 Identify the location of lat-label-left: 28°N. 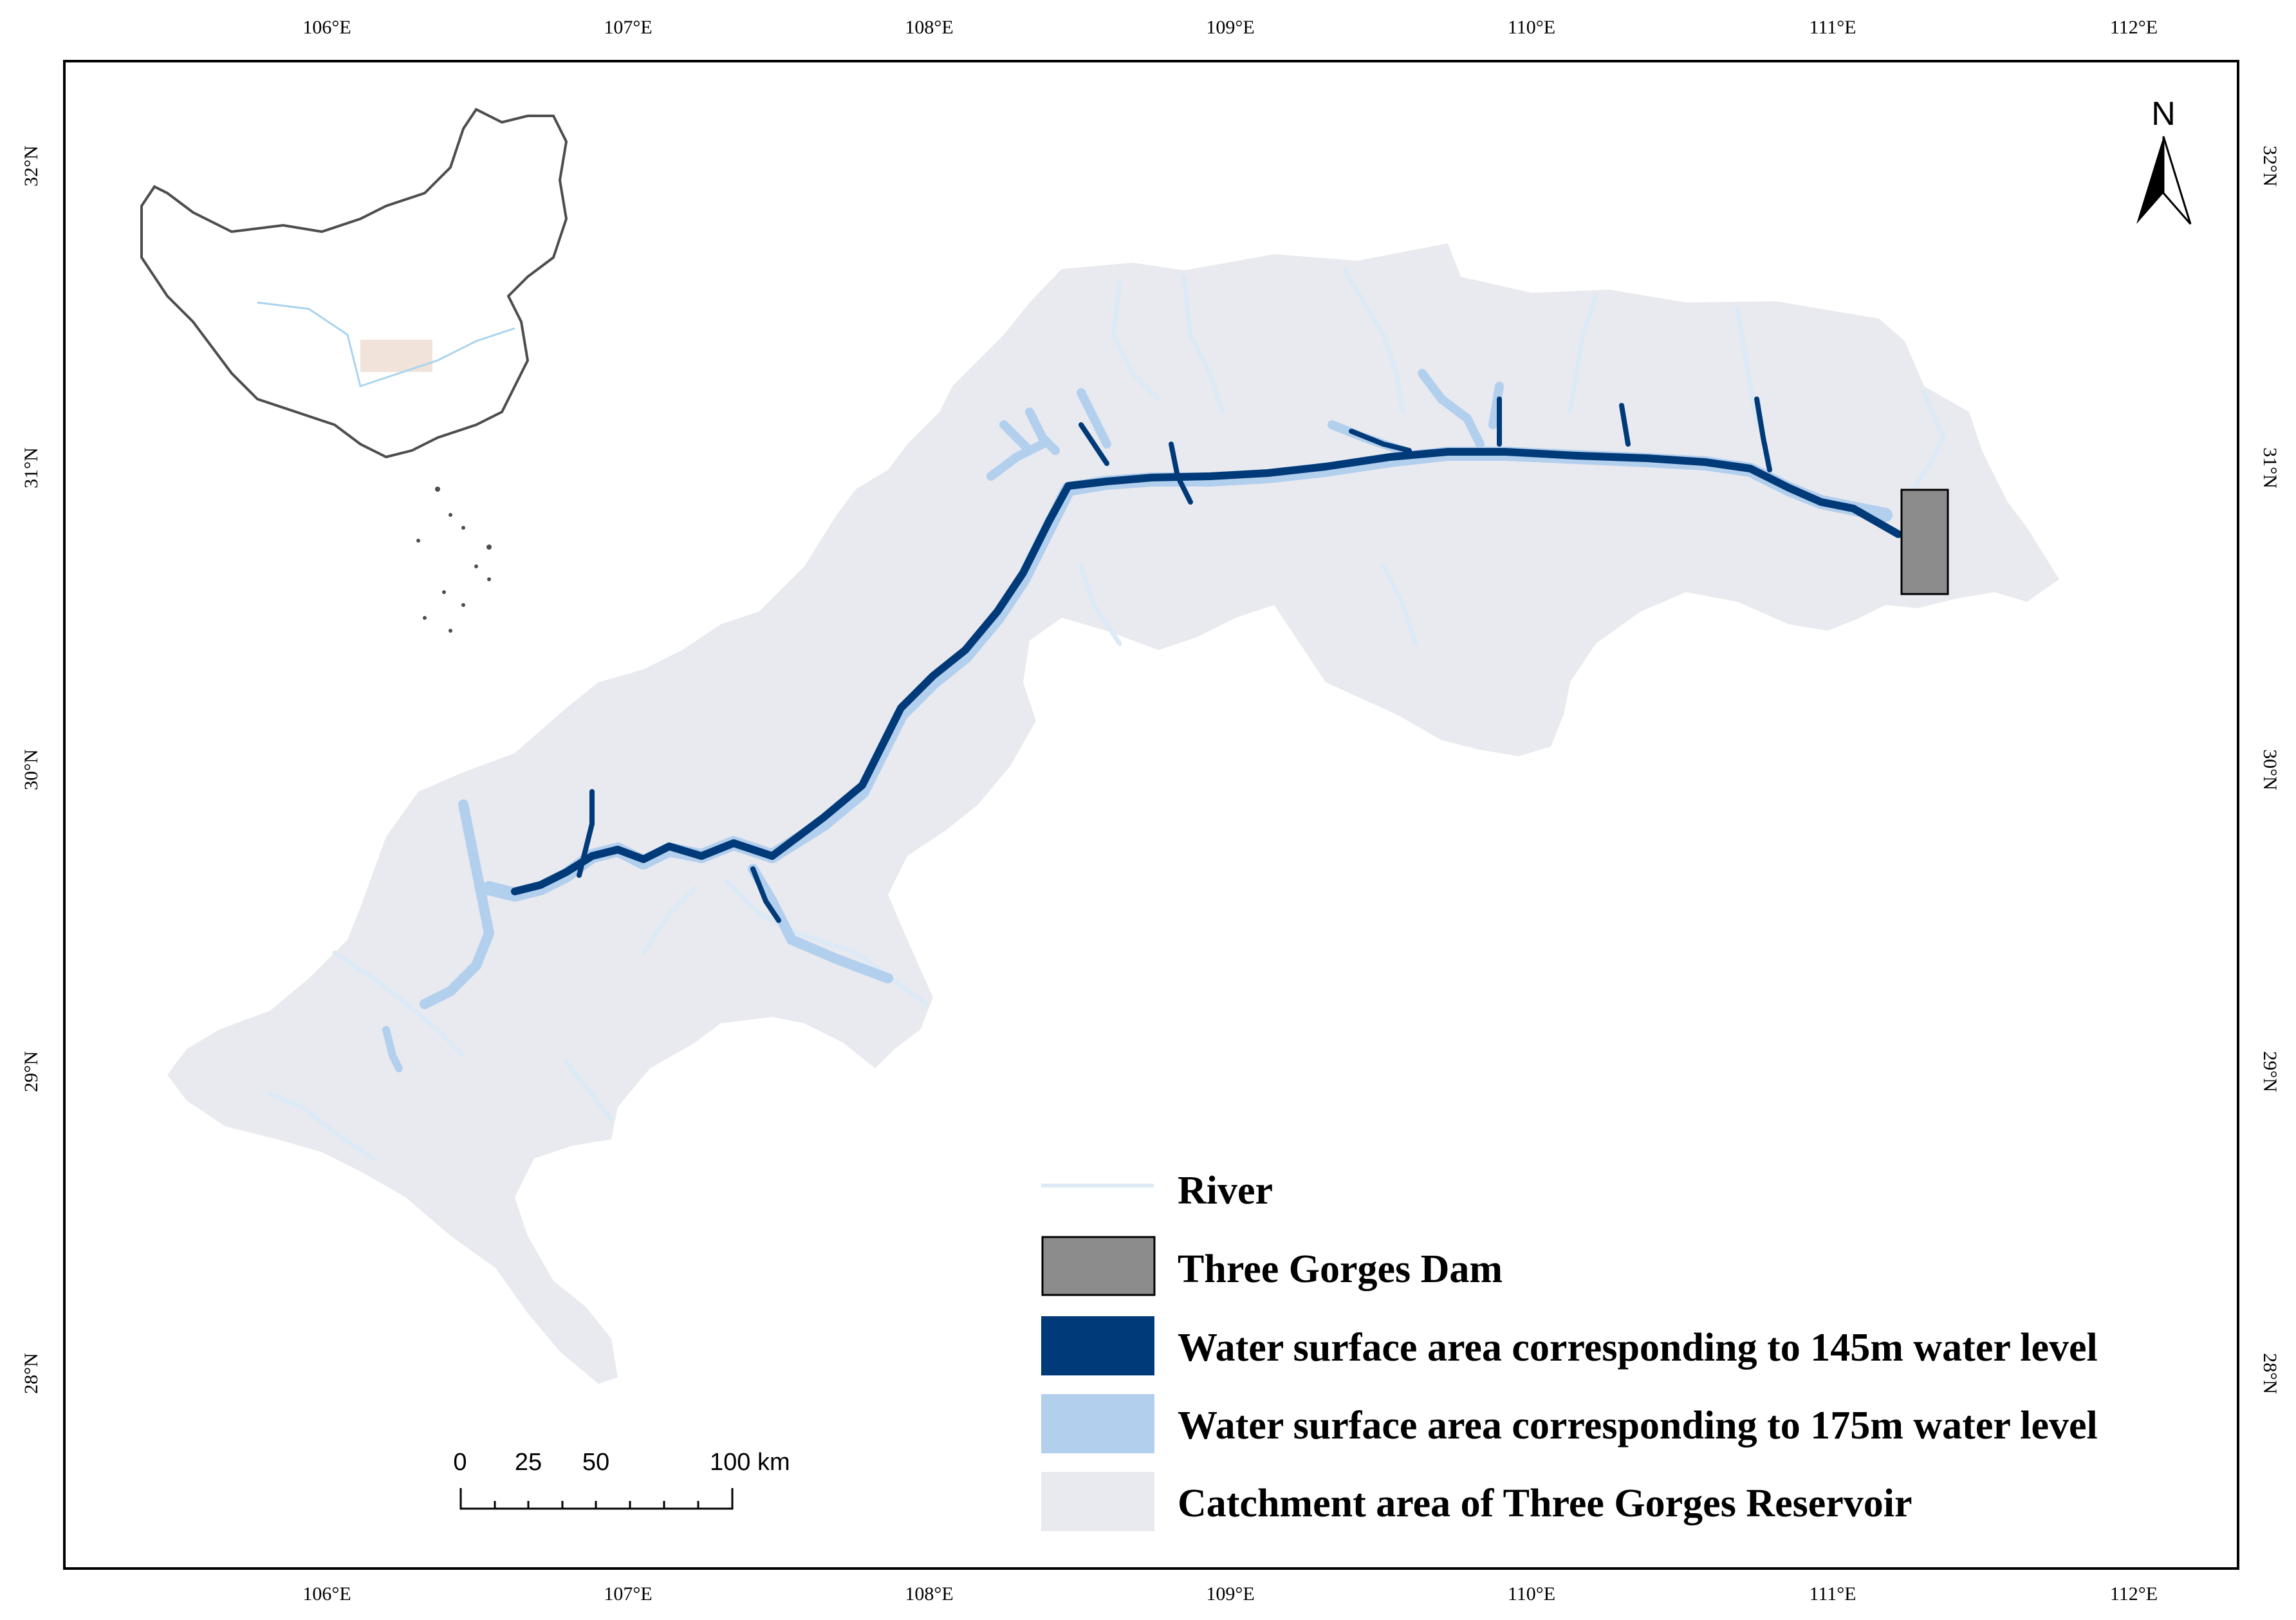
(31, 1374).